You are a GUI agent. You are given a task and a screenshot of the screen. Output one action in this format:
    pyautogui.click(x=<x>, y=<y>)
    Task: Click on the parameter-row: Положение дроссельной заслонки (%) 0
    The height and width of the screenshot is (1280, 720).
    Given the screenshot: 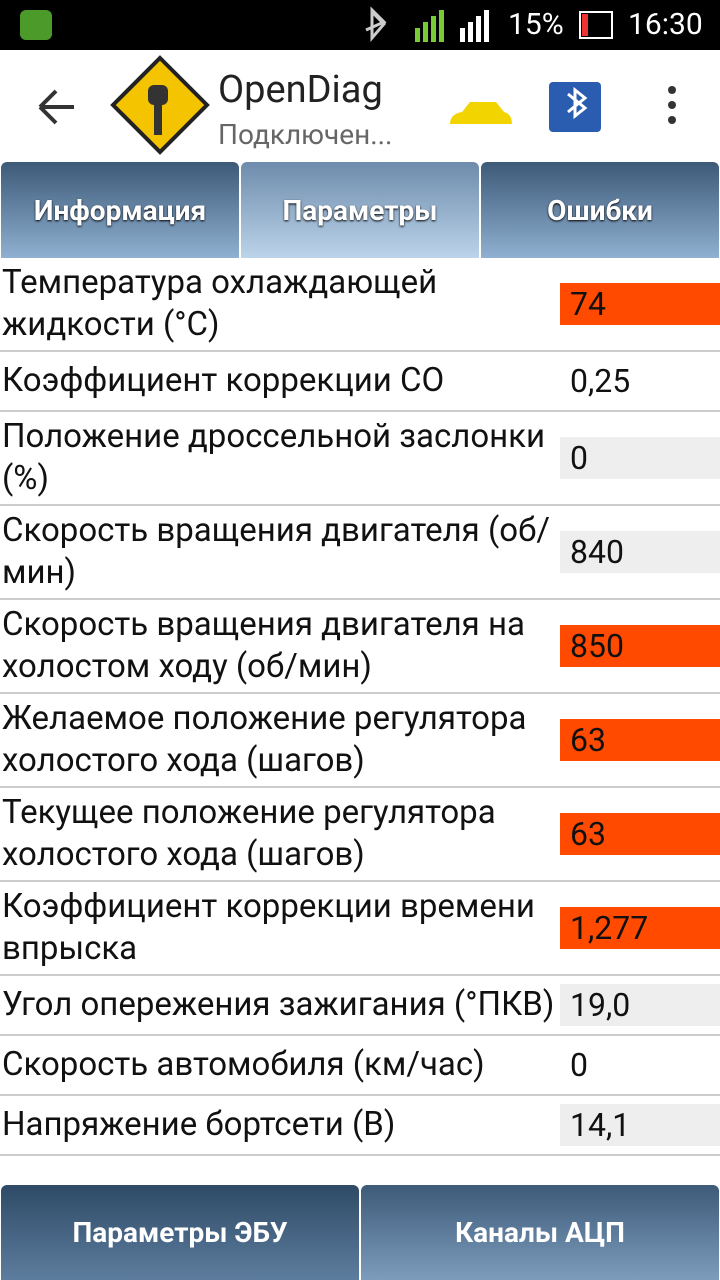 What is the action you would take?
    pyautogui.click(x=360, y=459)
    